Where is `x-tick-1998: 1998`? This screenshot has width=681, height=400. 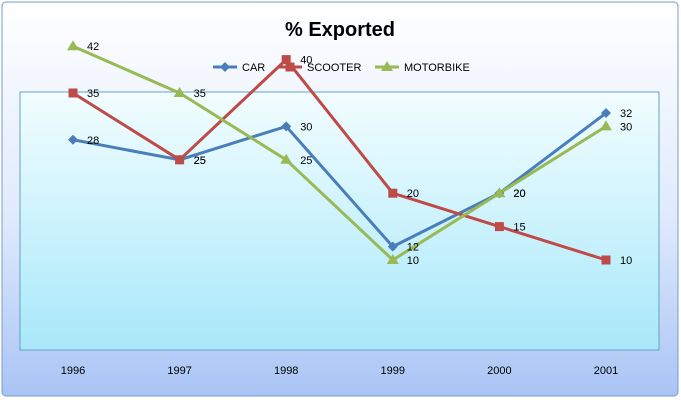 x-tick-1998: 1998 is located at coordinates (286, 371).